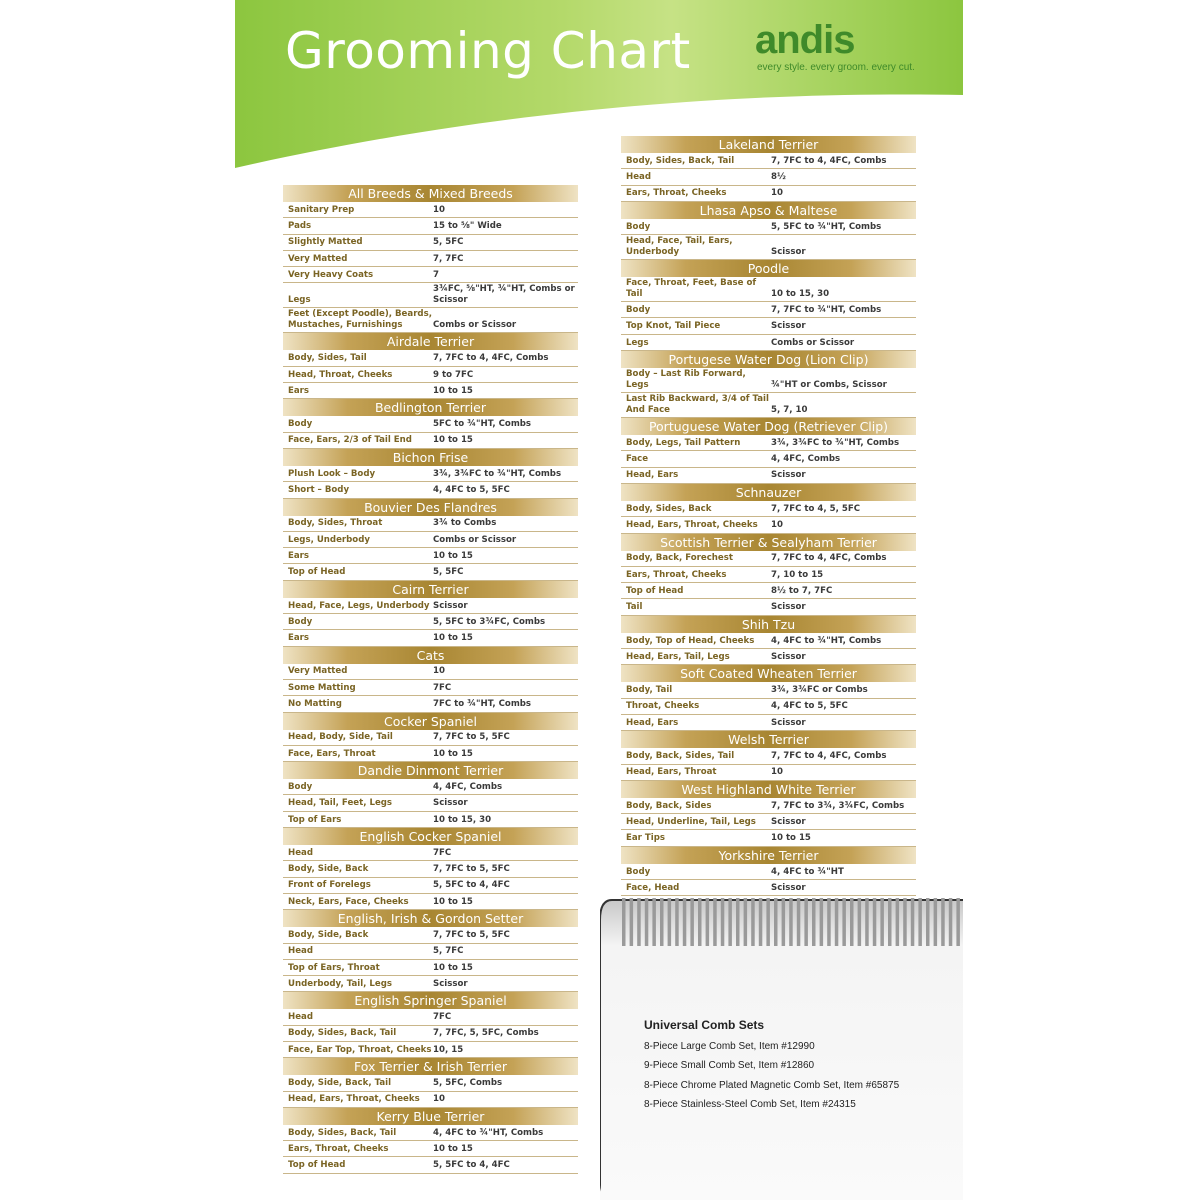 This screenshot has width=1200, height=1200. What do you see at coordinates (430, 1100) in the screenshot?
I see `table-row: Head, Ears, Throat, Cheeks 10` at bounding box center [430, 1100].